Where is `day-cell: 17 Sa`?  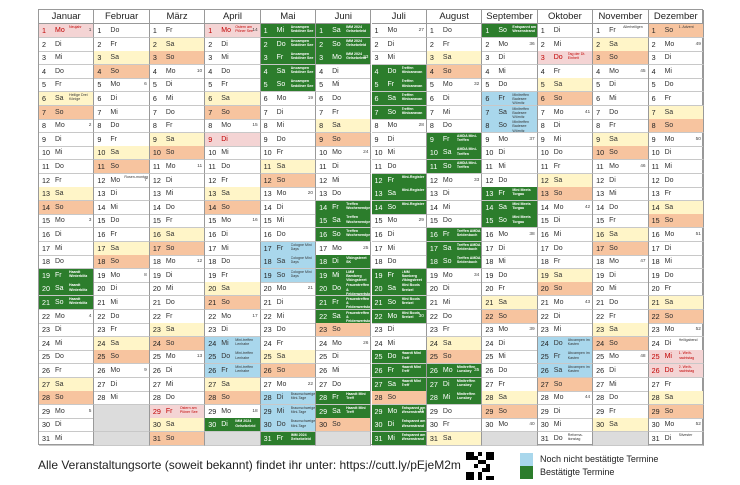 day-cell: 17 Sa is located at coordinates (122, 248).